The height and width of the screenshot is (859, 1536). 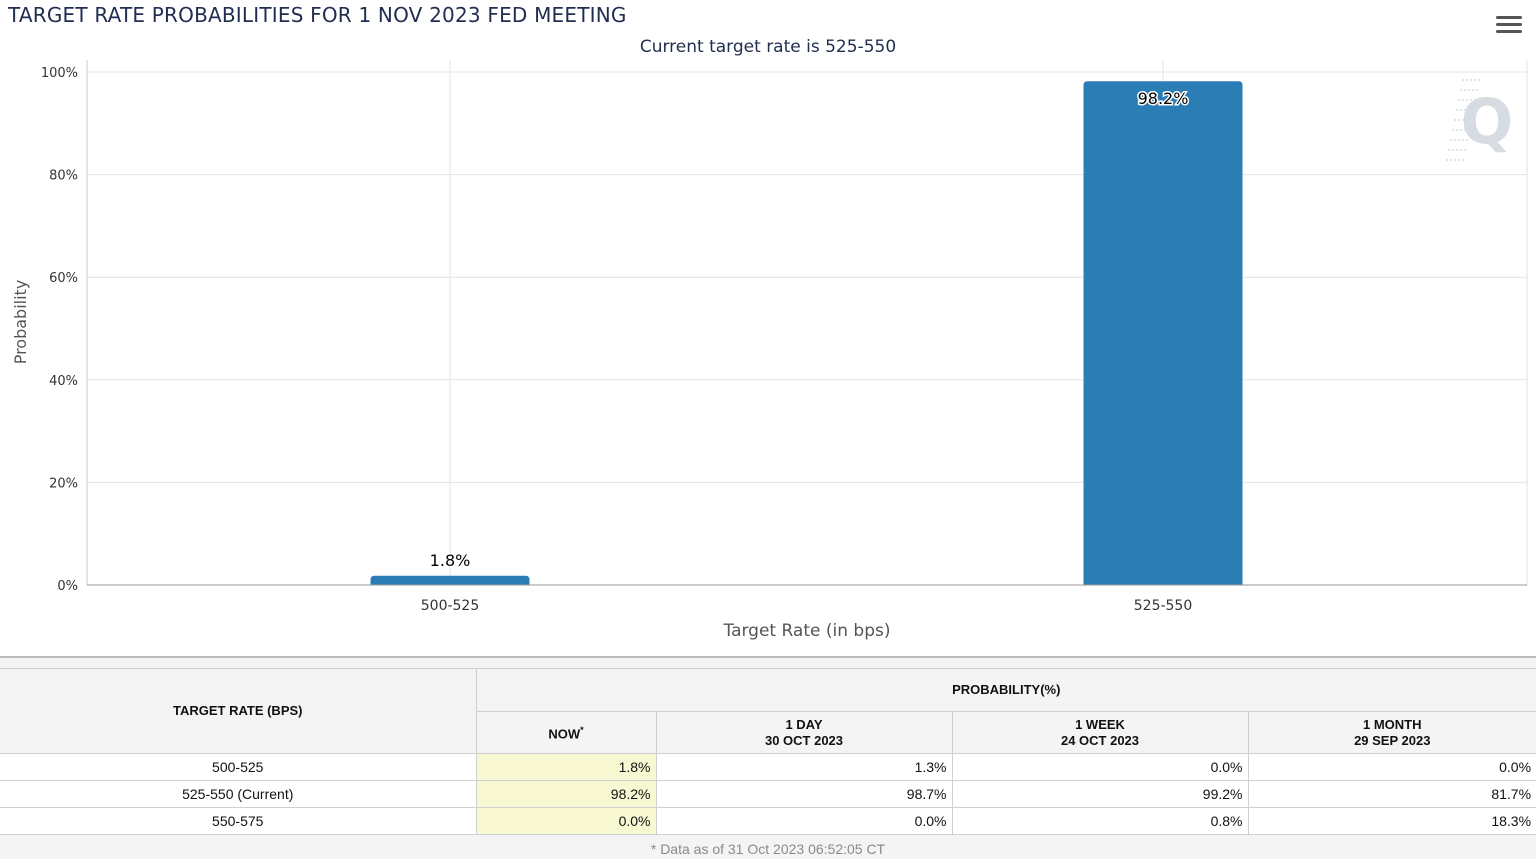 I want to click on probability-cell: 98.7%, so click(x=804, y=794).